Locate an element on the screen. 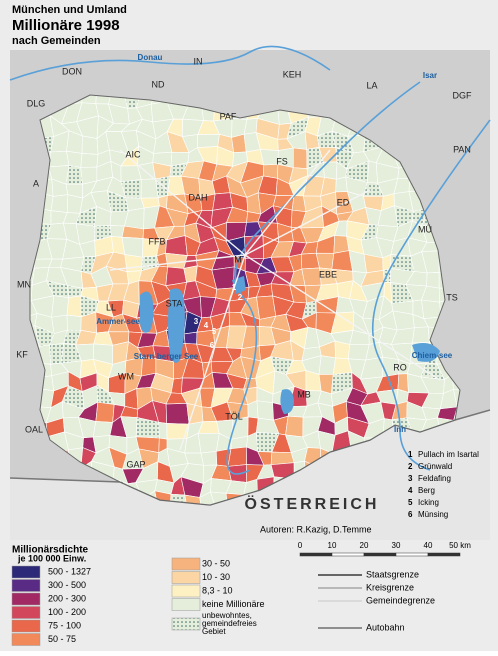  district-label: GAP is located at coordinates (135, 464).